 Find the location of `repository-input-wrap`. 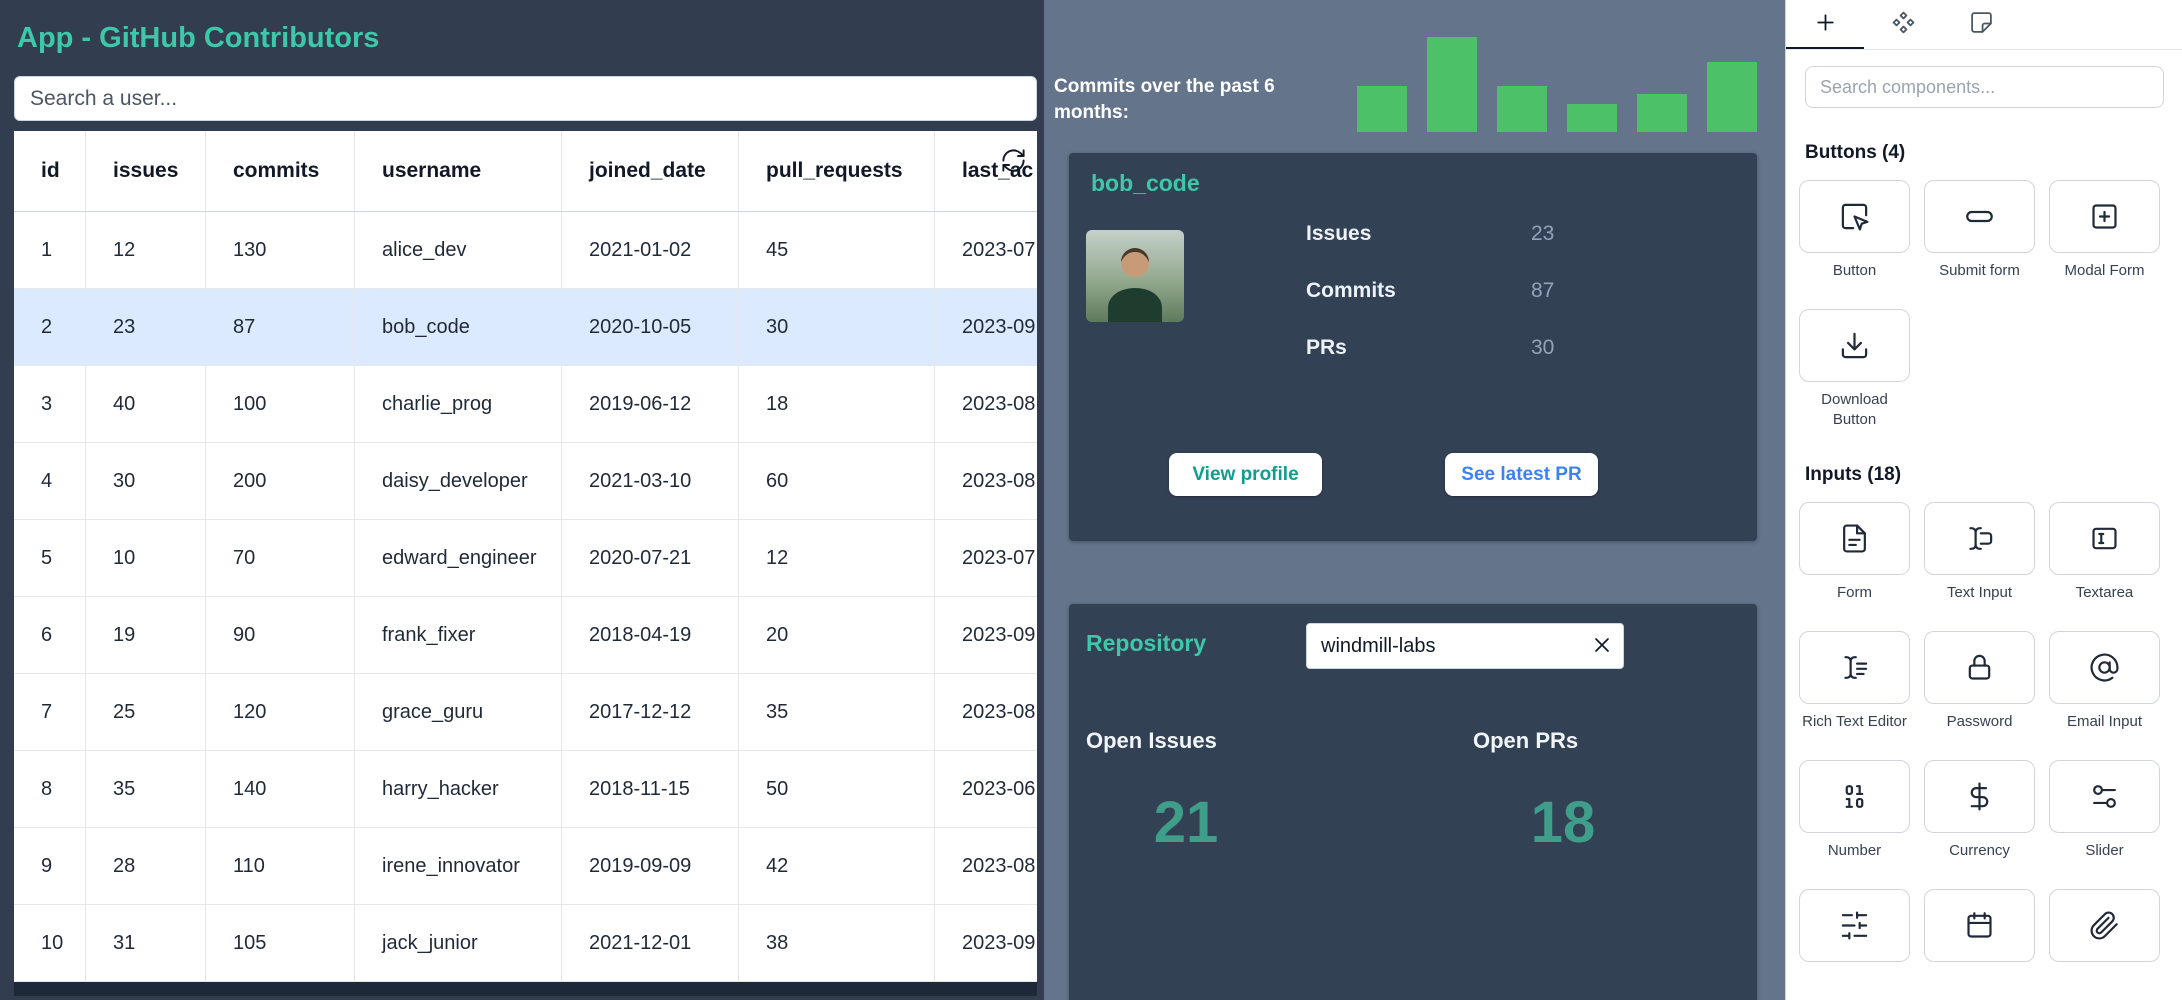

repository-input-wrap is located at coordinates (1465, 646).